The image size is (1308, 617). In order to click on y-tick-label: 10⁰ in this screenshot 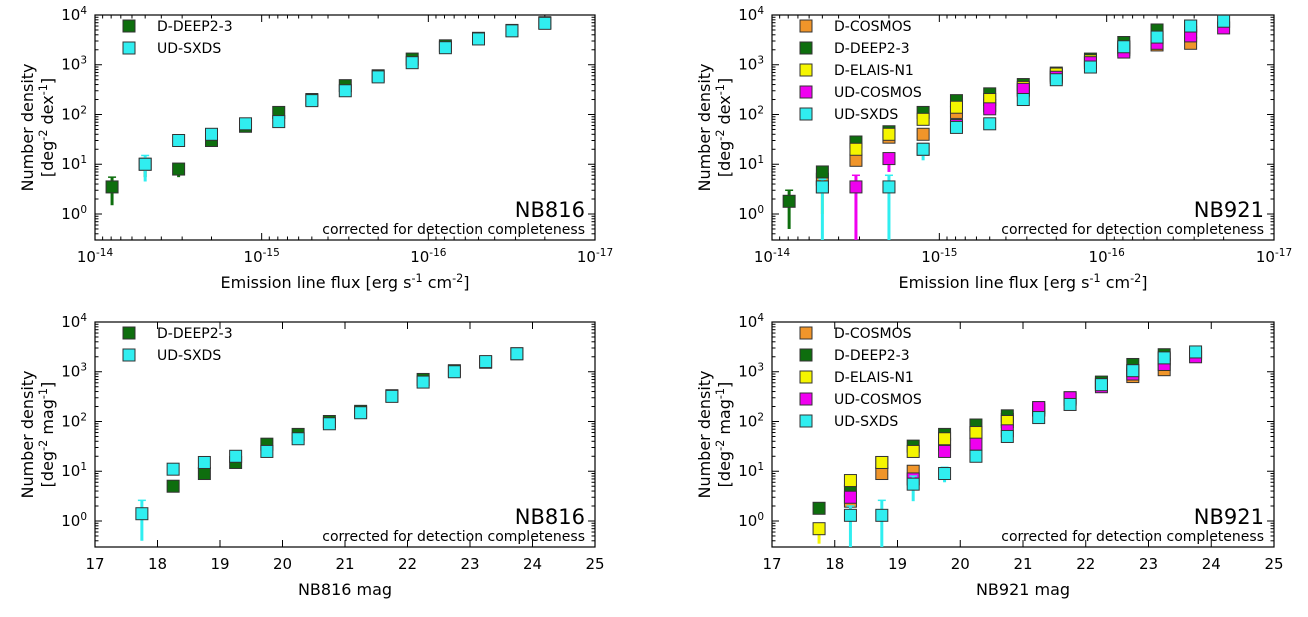, I will do `click(751, 520)`.